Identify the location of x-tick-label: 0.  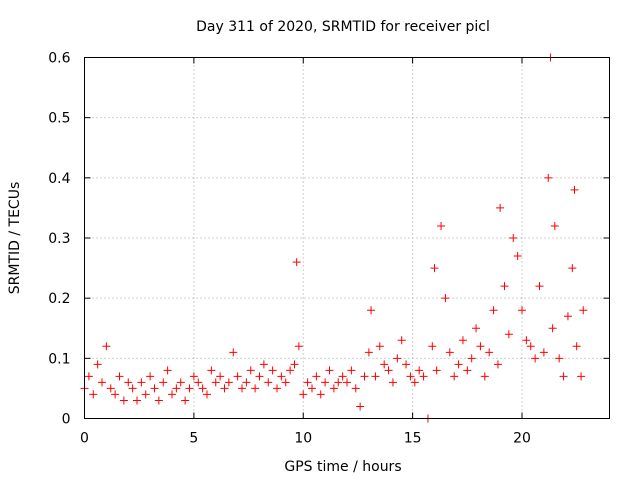
(84, 439).